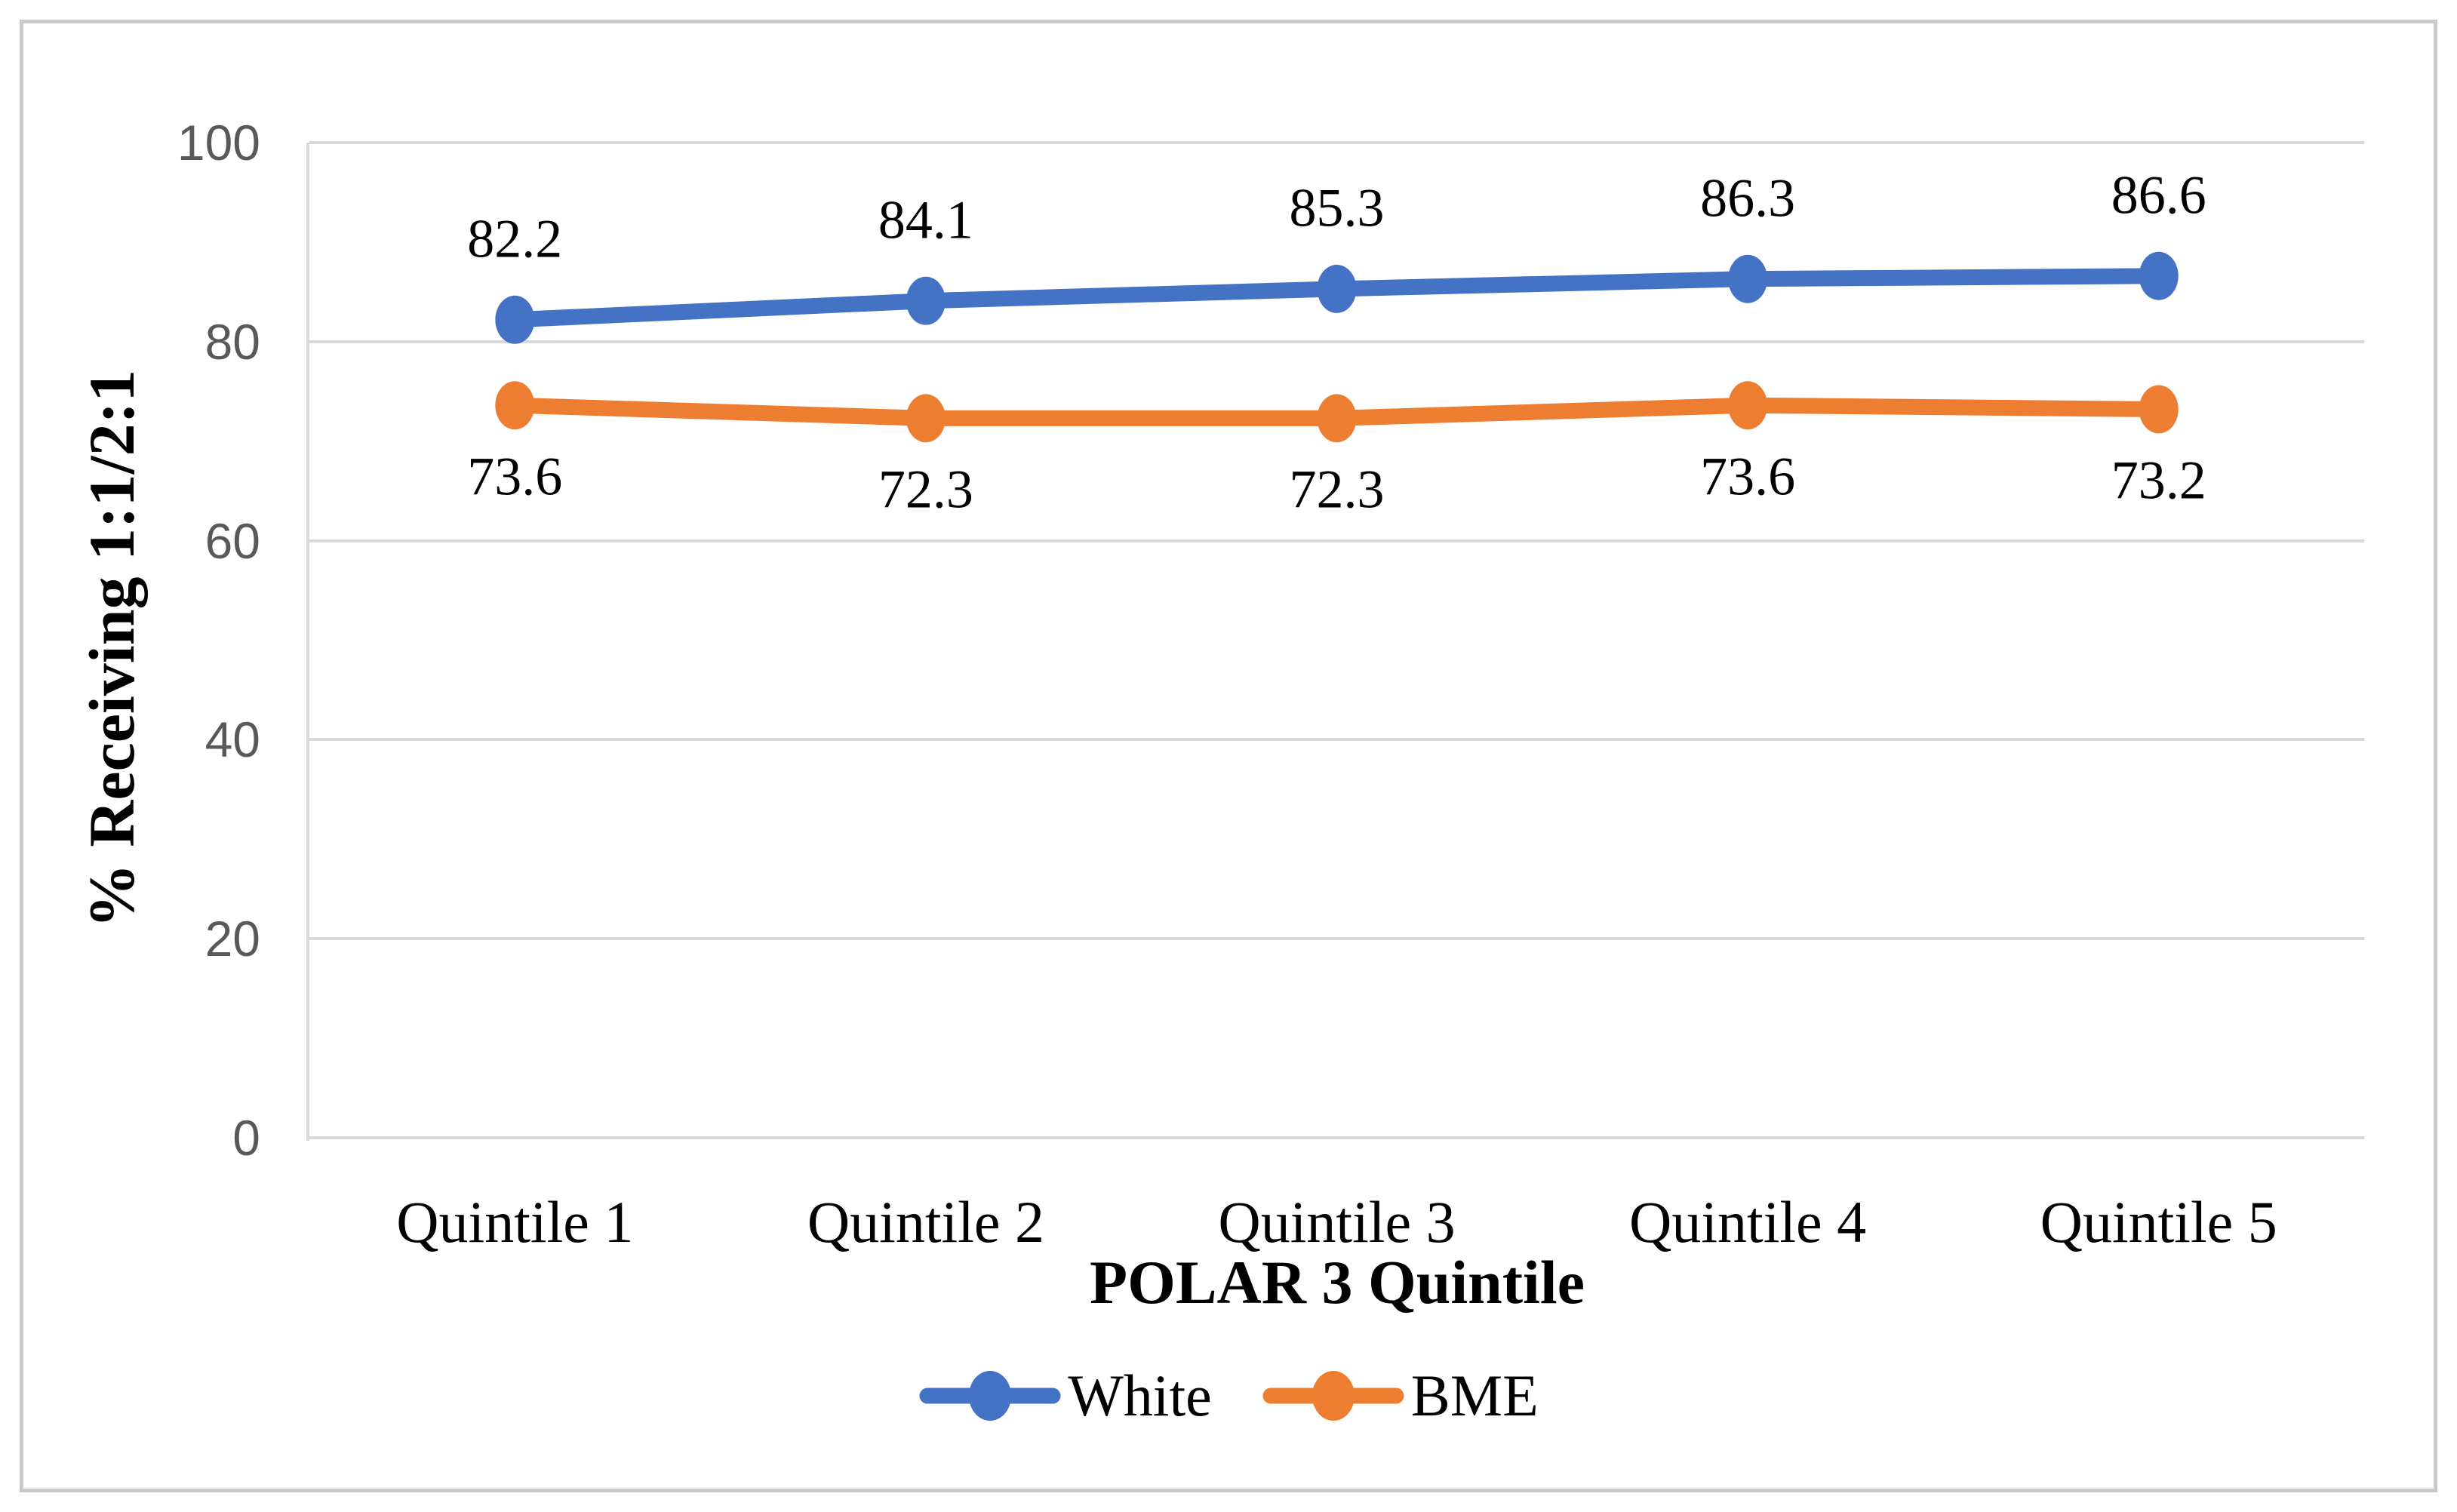 The width and height of the screenshot is (2457, 1512). Describe the element at coordinates (232, 540) in the screenshot. I see `y-tick-label: 60` at that location.